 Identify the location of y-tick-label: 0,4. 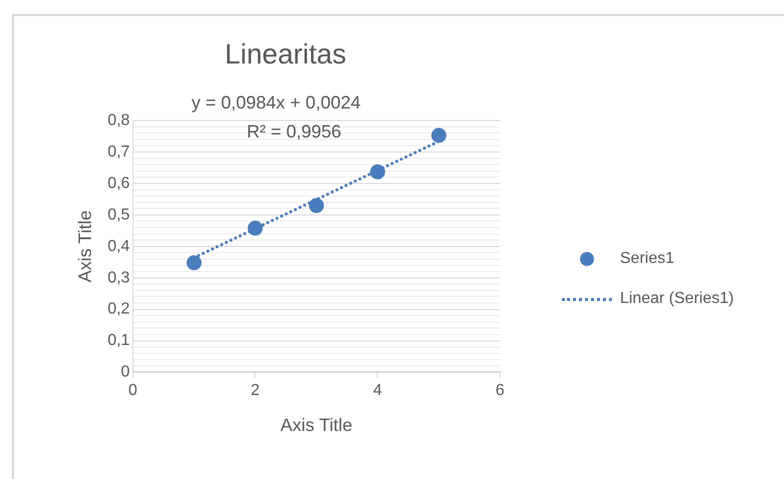
(119, 246).